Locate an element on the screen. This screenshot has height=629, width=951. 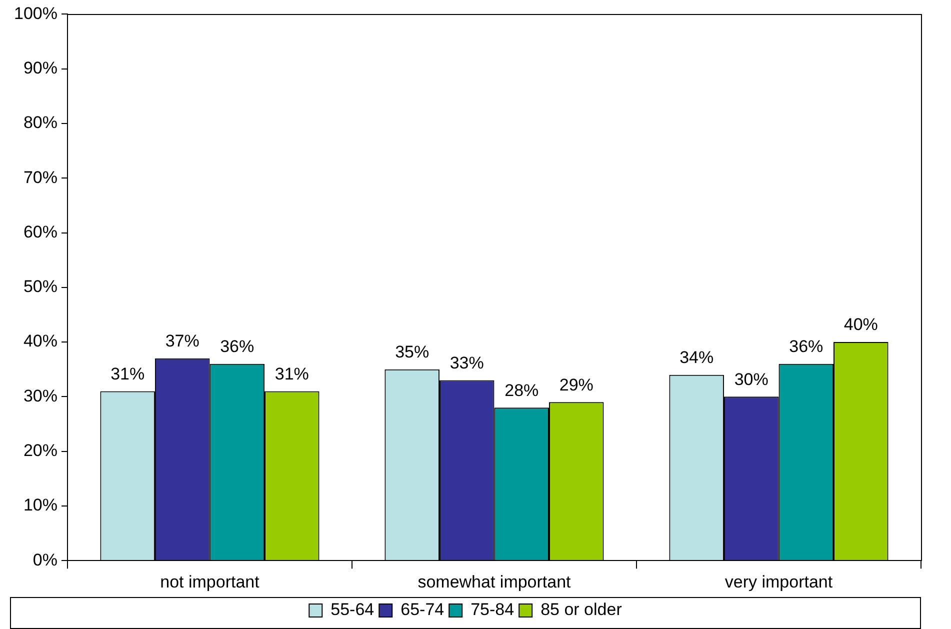
y-tick-label: 70% is located at coordinates (40, 177).